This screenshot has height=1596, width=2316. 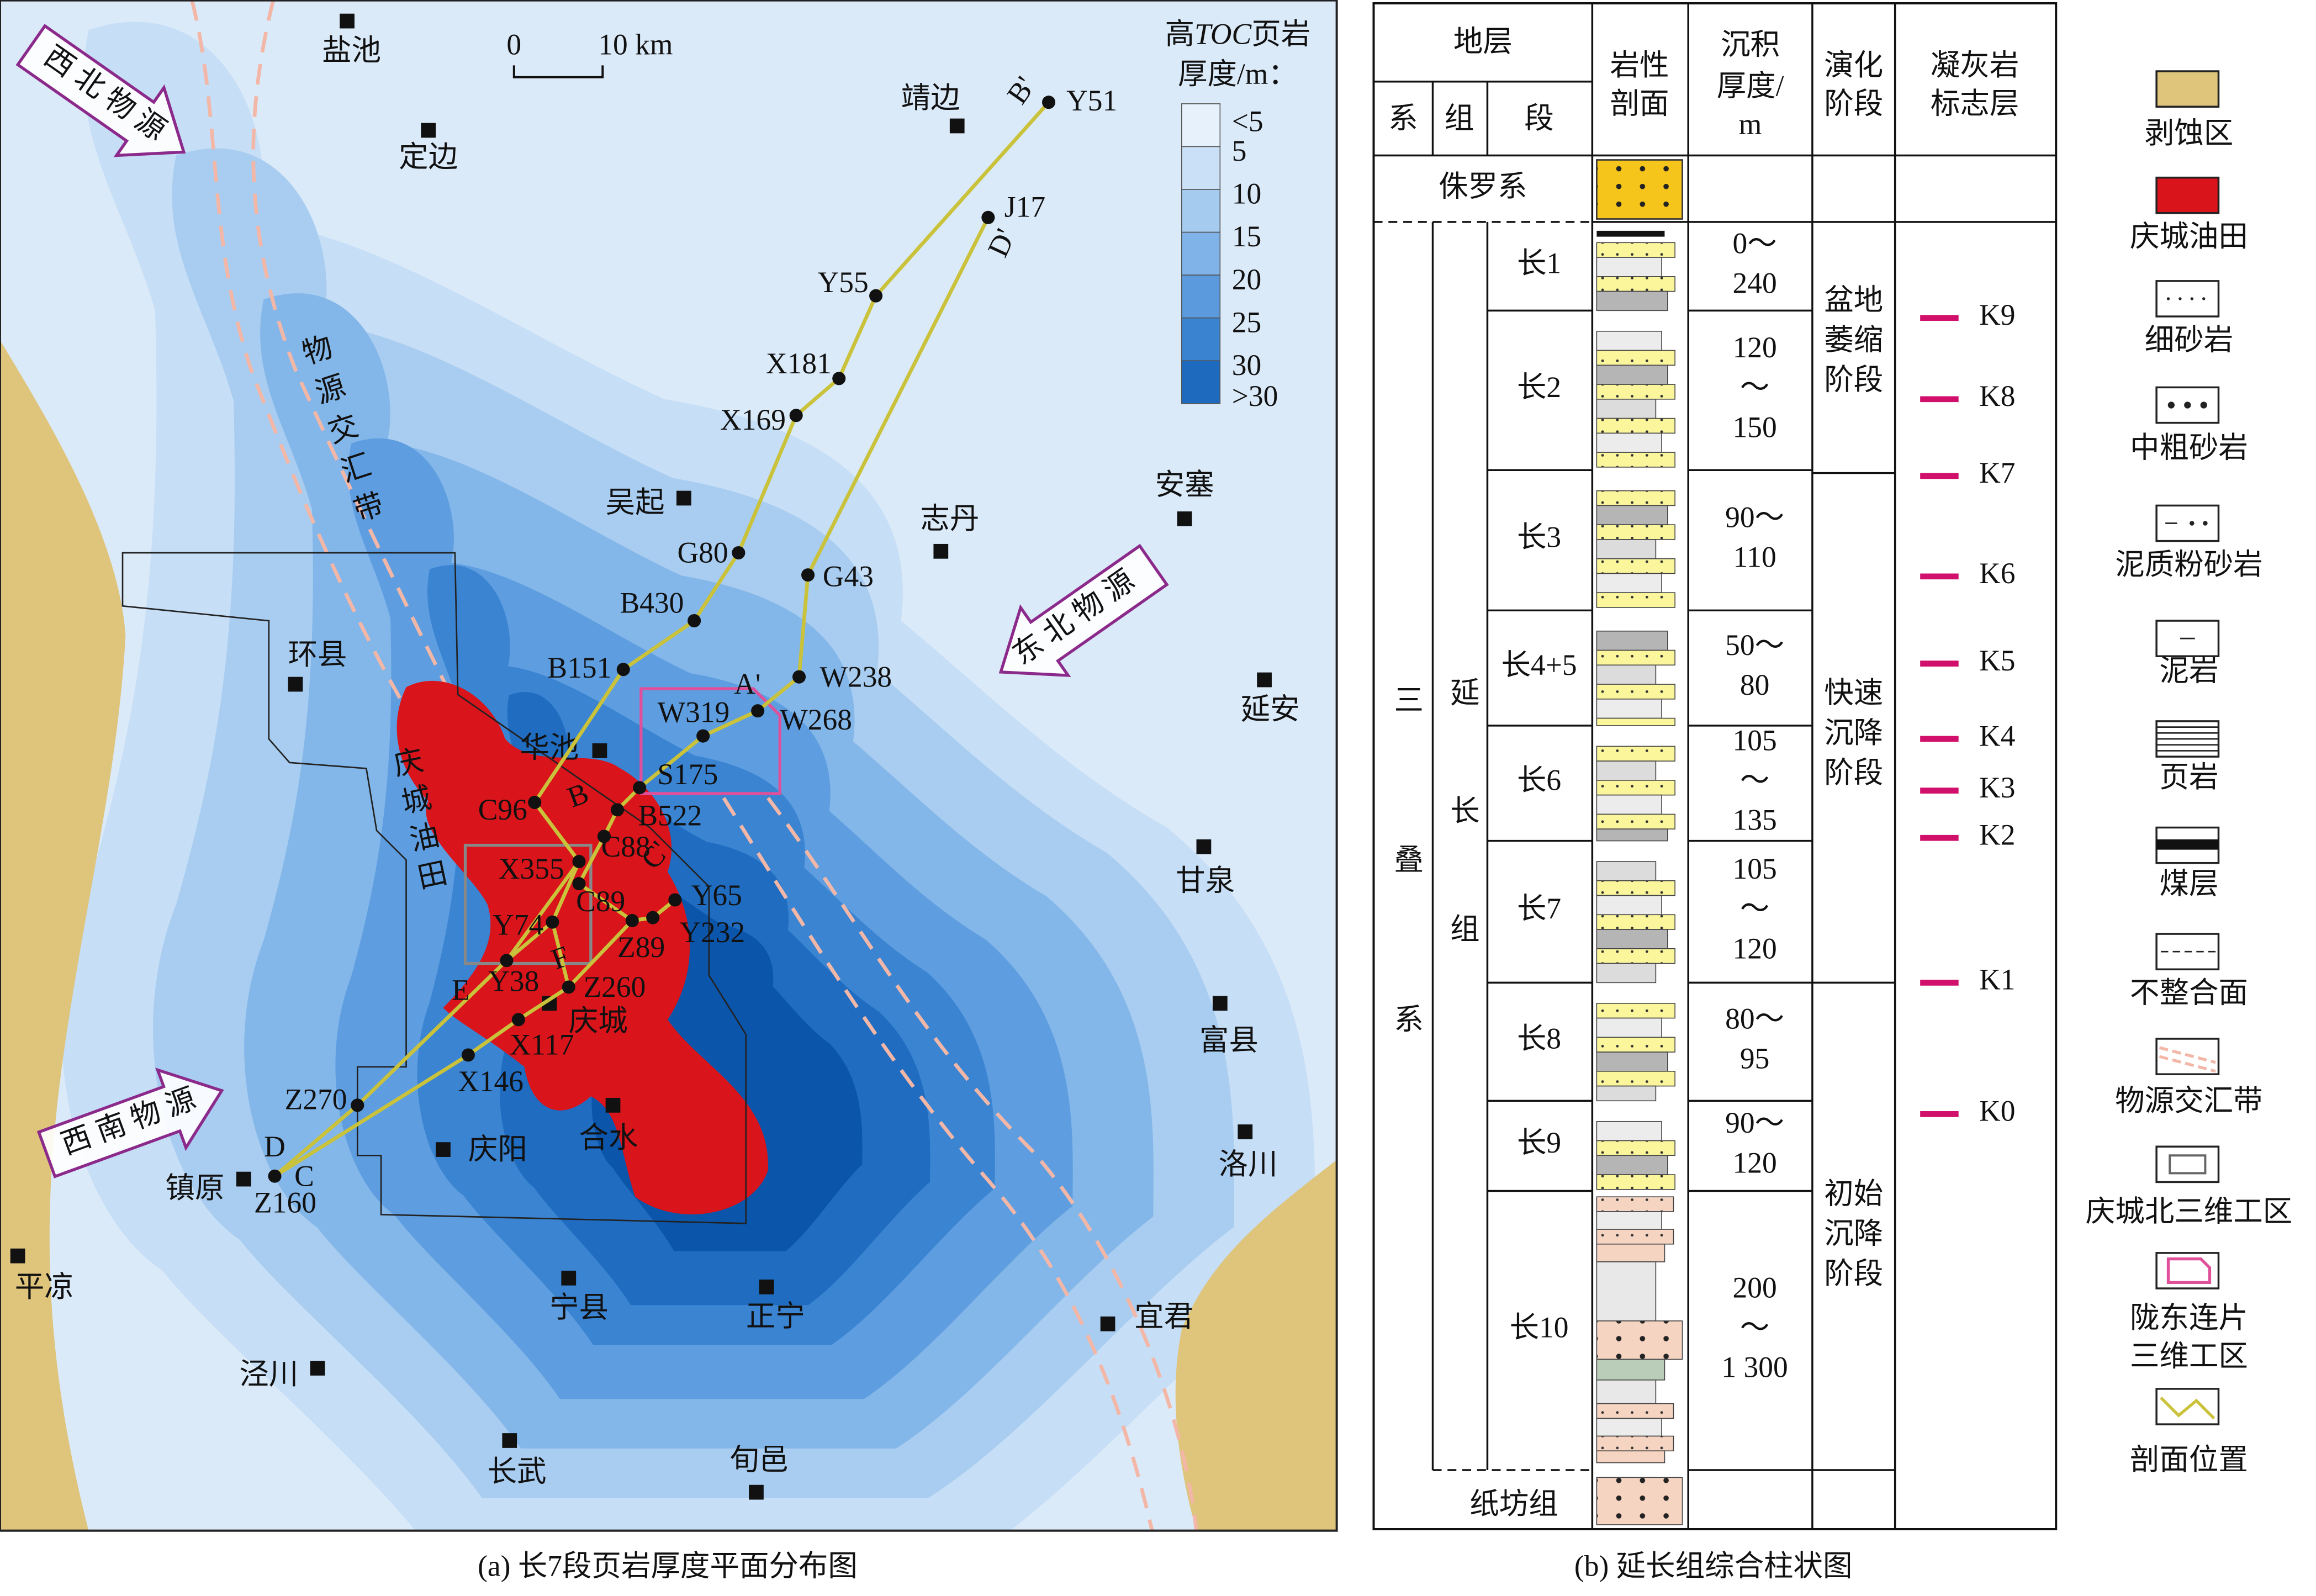 What do you see at coordinates (1539, 665) in the screenshot?
I see `member-name: 长4+5` at bounding box center [1539, 665].